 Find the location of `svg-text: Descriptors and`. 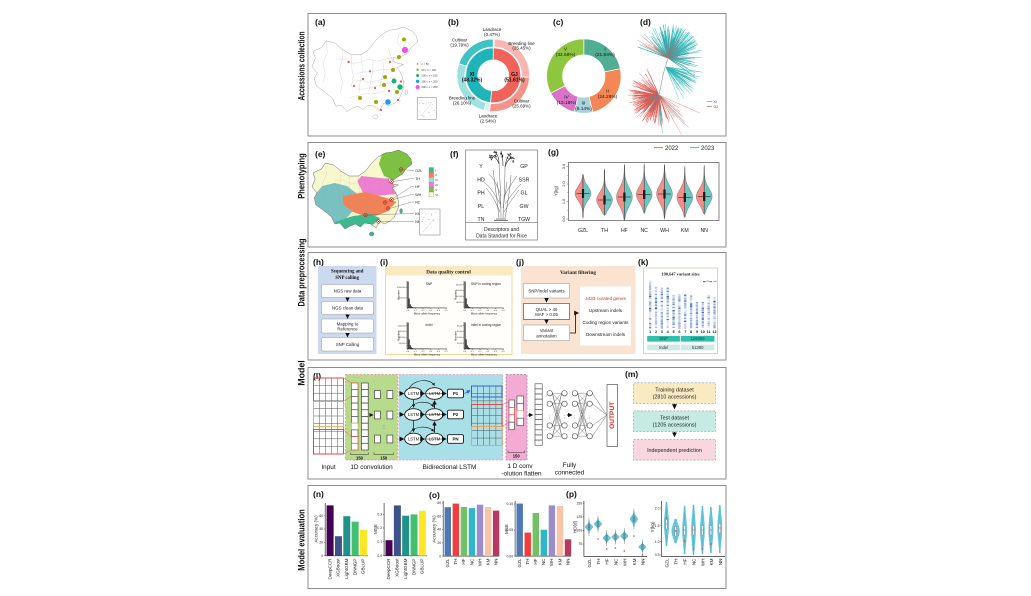

svg-text: Descriptors and is located at coordinates (501, 230).